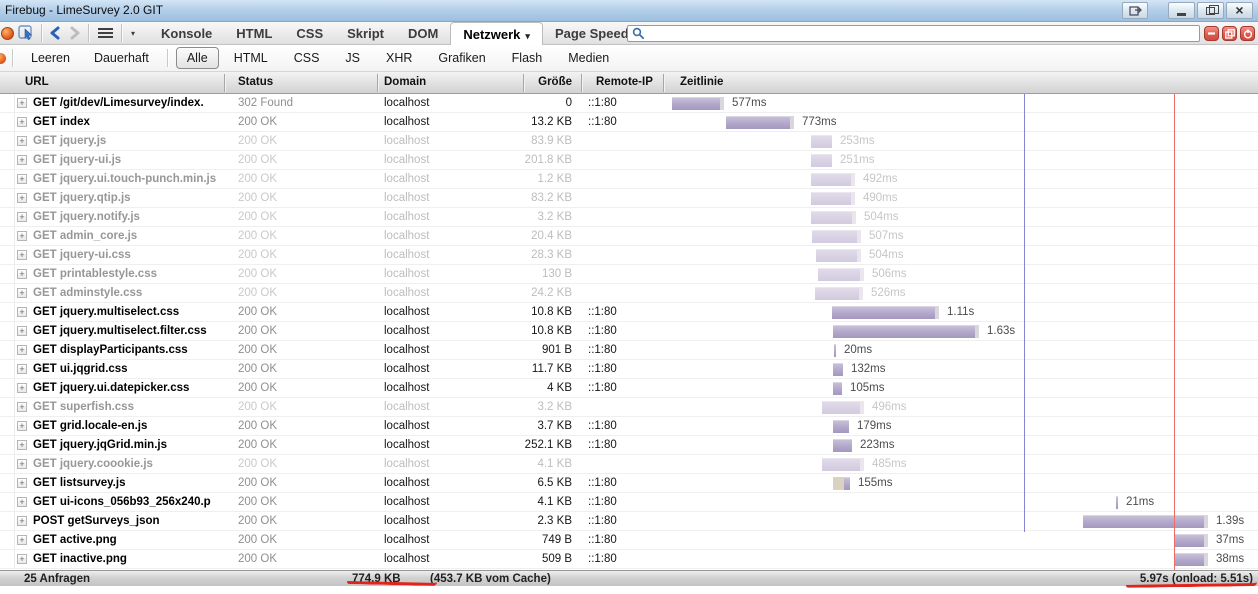 This screenshot has height=594, width=1258. Describe the element at coordinates (111, 388) in the screenshot. I see `request-url: GET jquery.ui.datepicker.css` at that location.